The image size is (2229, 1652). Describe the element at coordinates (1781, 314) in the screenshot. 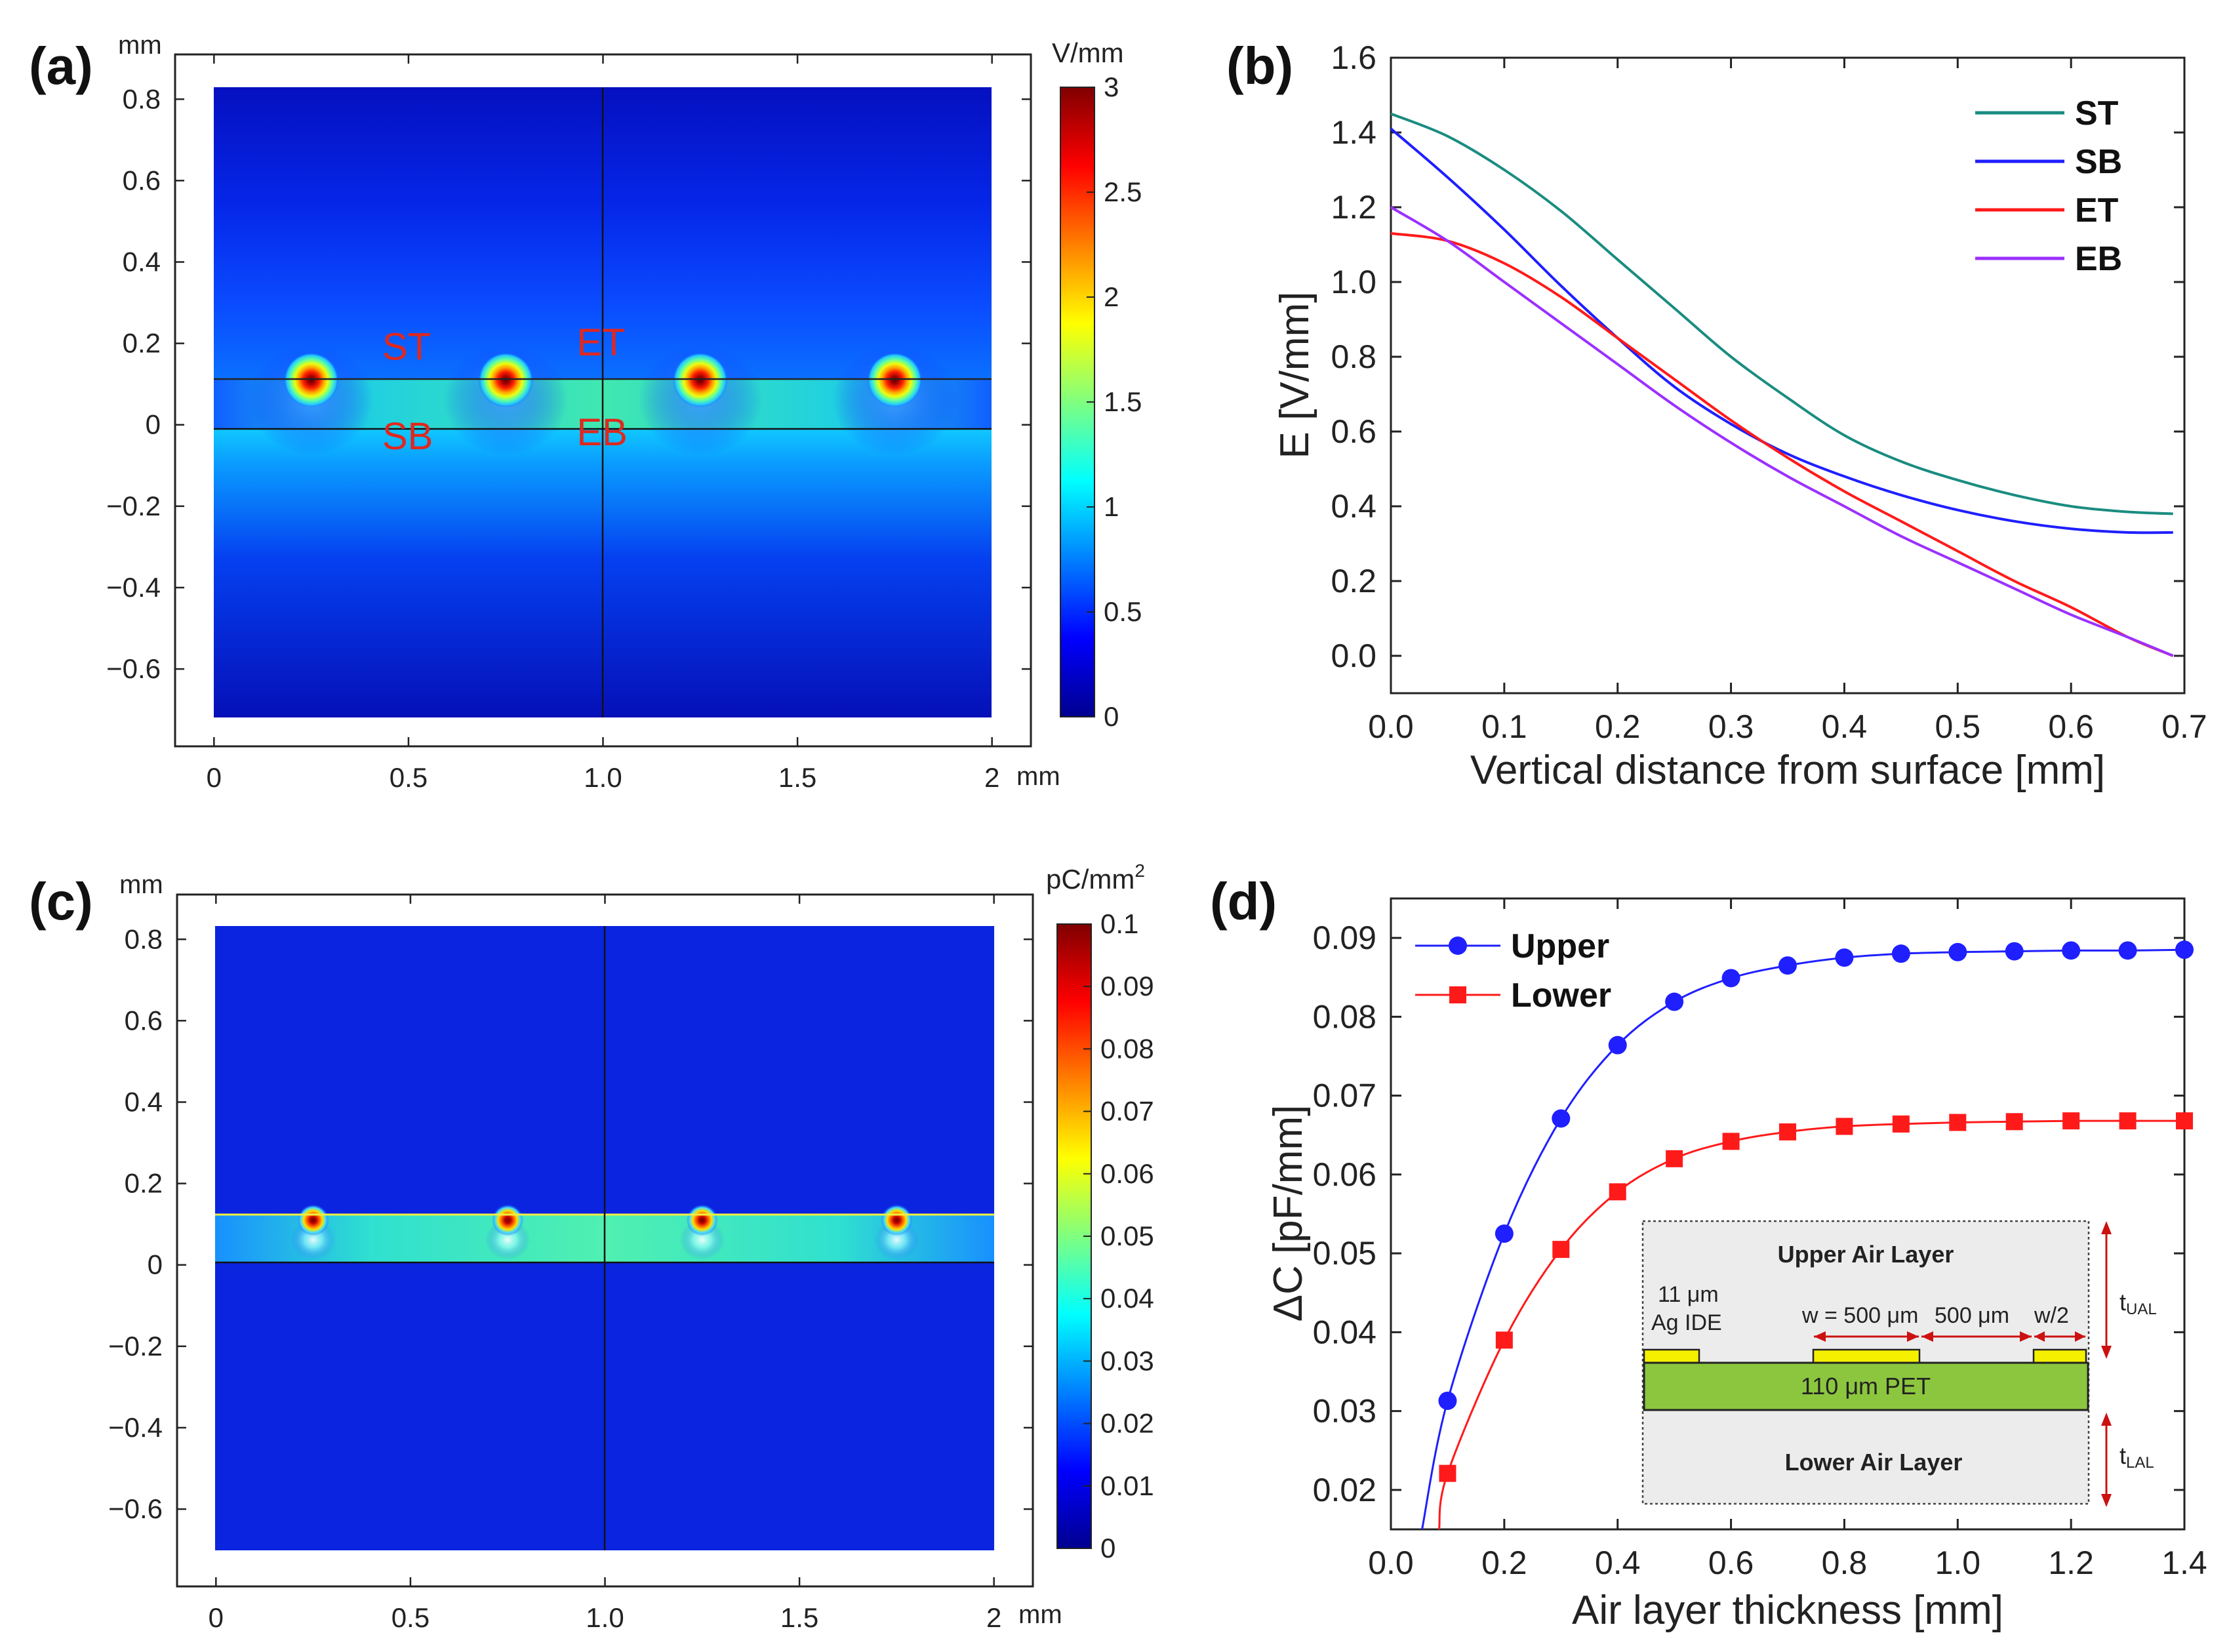

I see `series-line-st` at that location.